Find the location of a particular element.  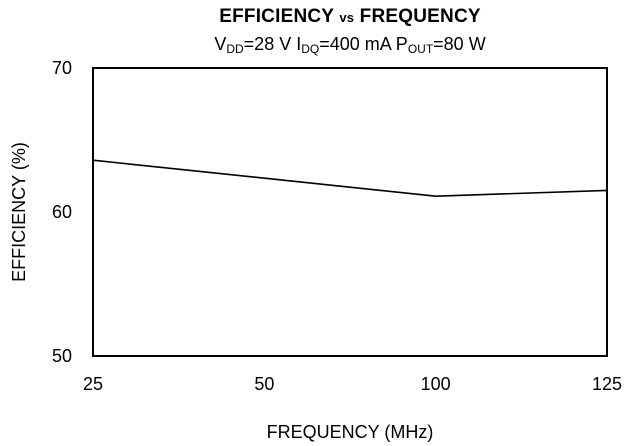

y-axis-label: EFFICIENCY (%) is located at coordinates (19, 212).